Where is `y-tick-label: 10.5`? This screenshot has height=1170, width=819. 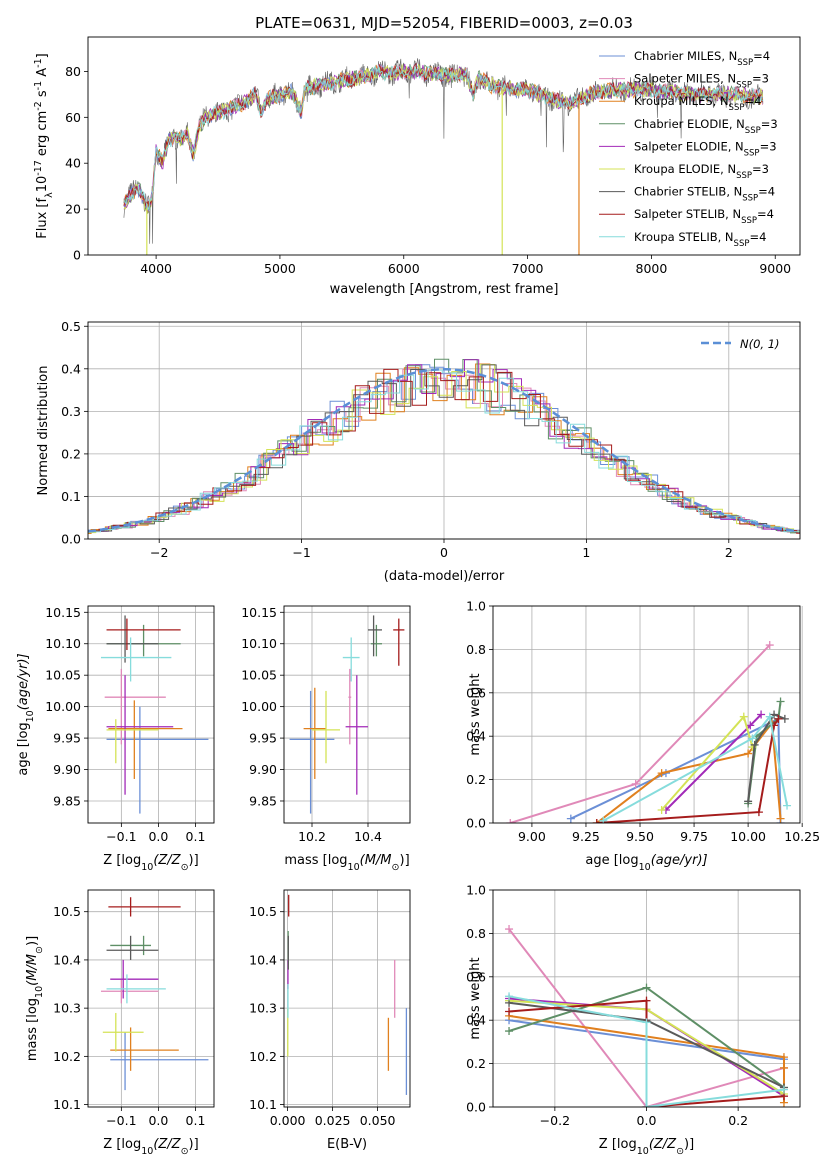
y-tick-label: 10.5 is located at coordinates (263, 911).